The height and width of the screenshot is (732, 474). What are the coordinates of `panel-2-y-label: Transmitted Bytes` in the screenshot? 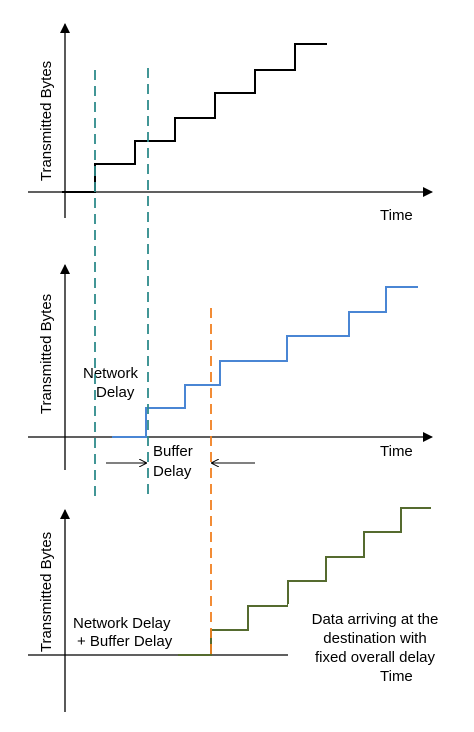 It's located at (46, 354).